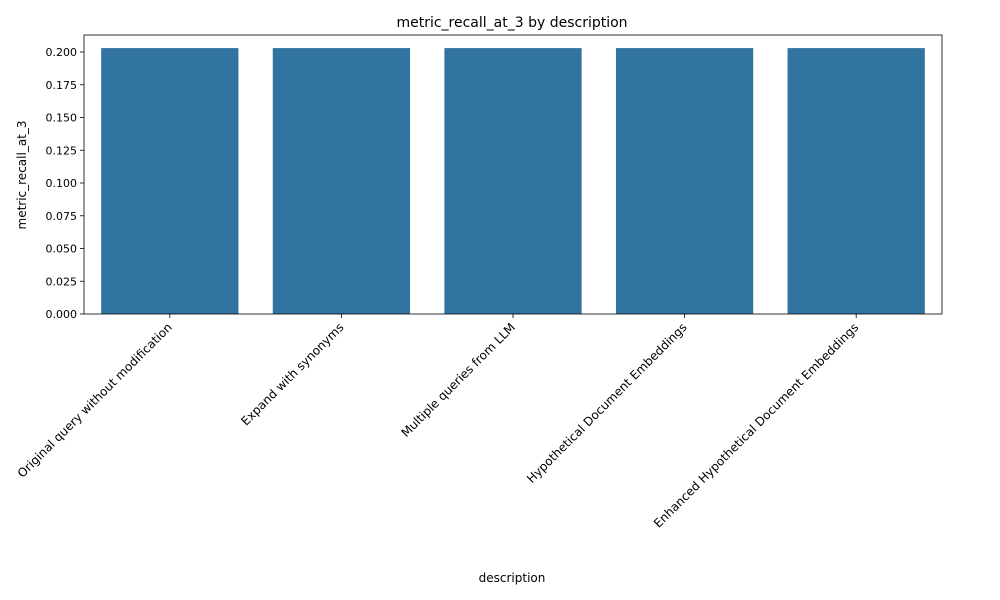 This screenshot has height=600, width=1000. Describe the element at coordinates (62, 281) in the screenshot. I see `y-tick-label: 0.025` at that location.